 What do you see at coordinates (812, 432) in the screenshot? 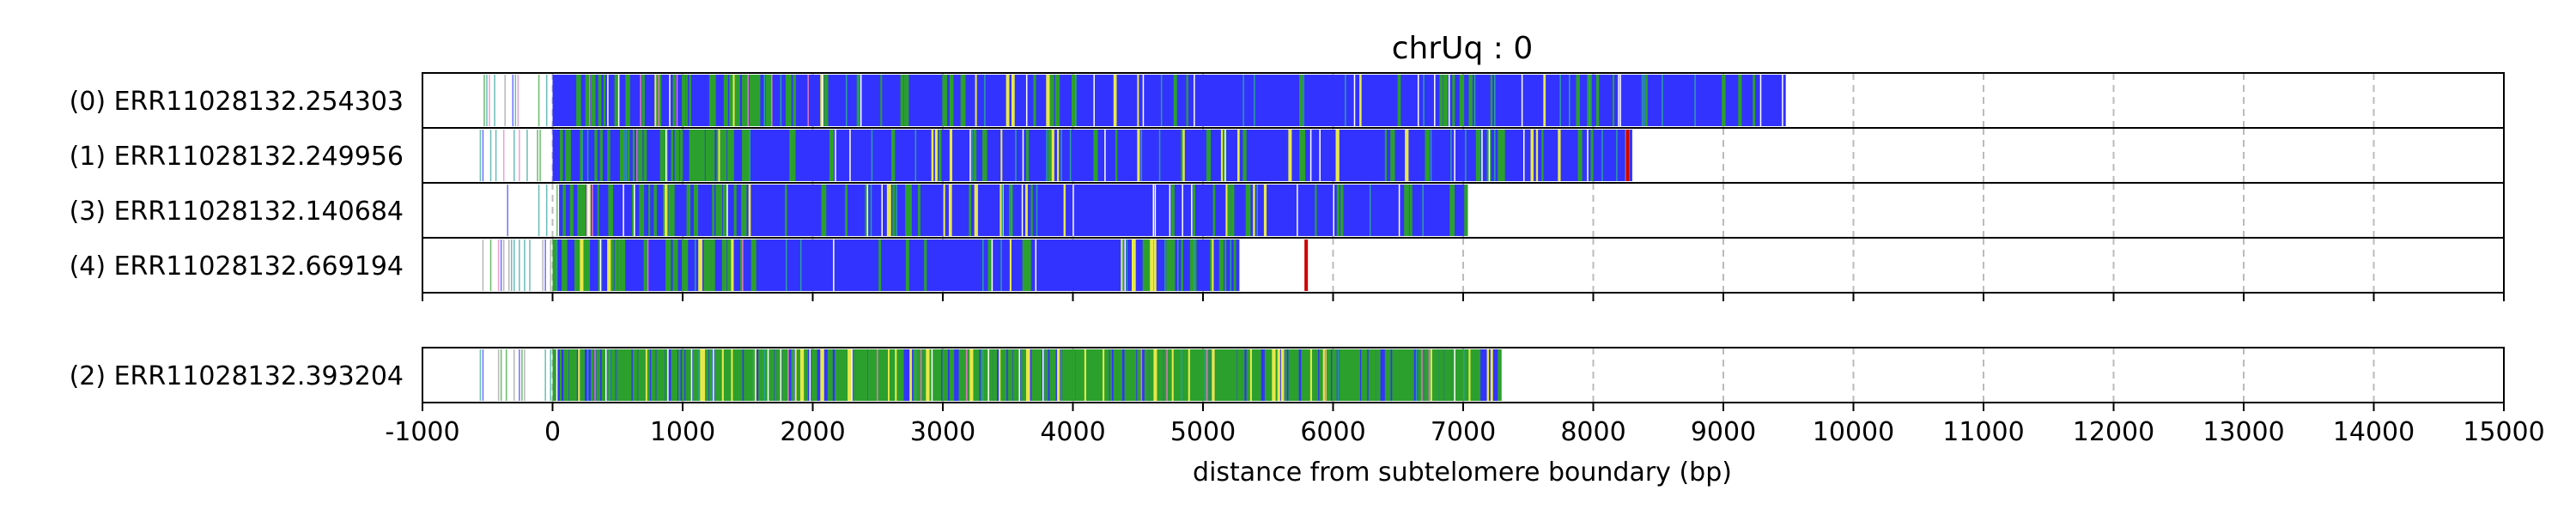
I see `x-tick-label: 2000` at bounding box center [812, 432].